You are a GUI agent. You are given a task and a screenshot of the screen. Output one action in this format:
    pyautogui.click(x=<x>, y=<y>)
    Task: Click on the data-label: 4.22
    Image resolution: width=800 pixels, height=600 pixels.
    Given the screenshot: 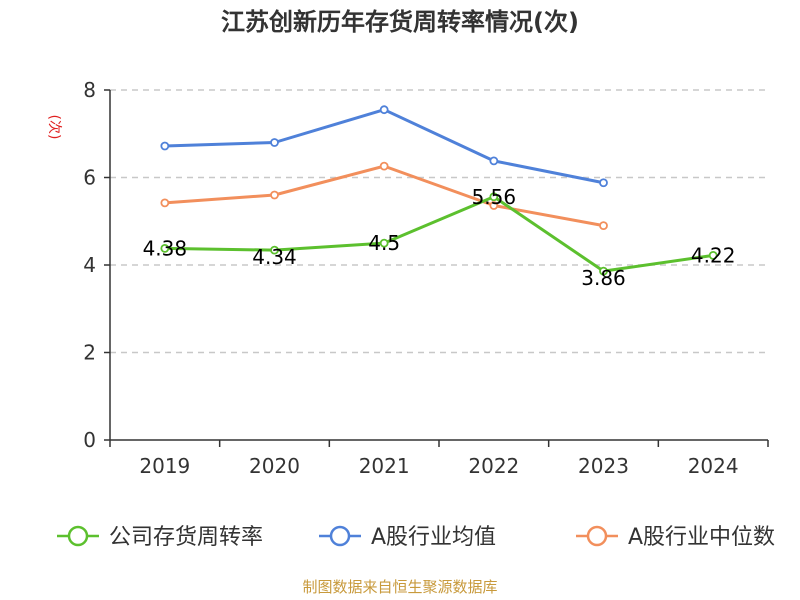 What is the action you would take?
    pyautogui.click(x=713, y=255)
    